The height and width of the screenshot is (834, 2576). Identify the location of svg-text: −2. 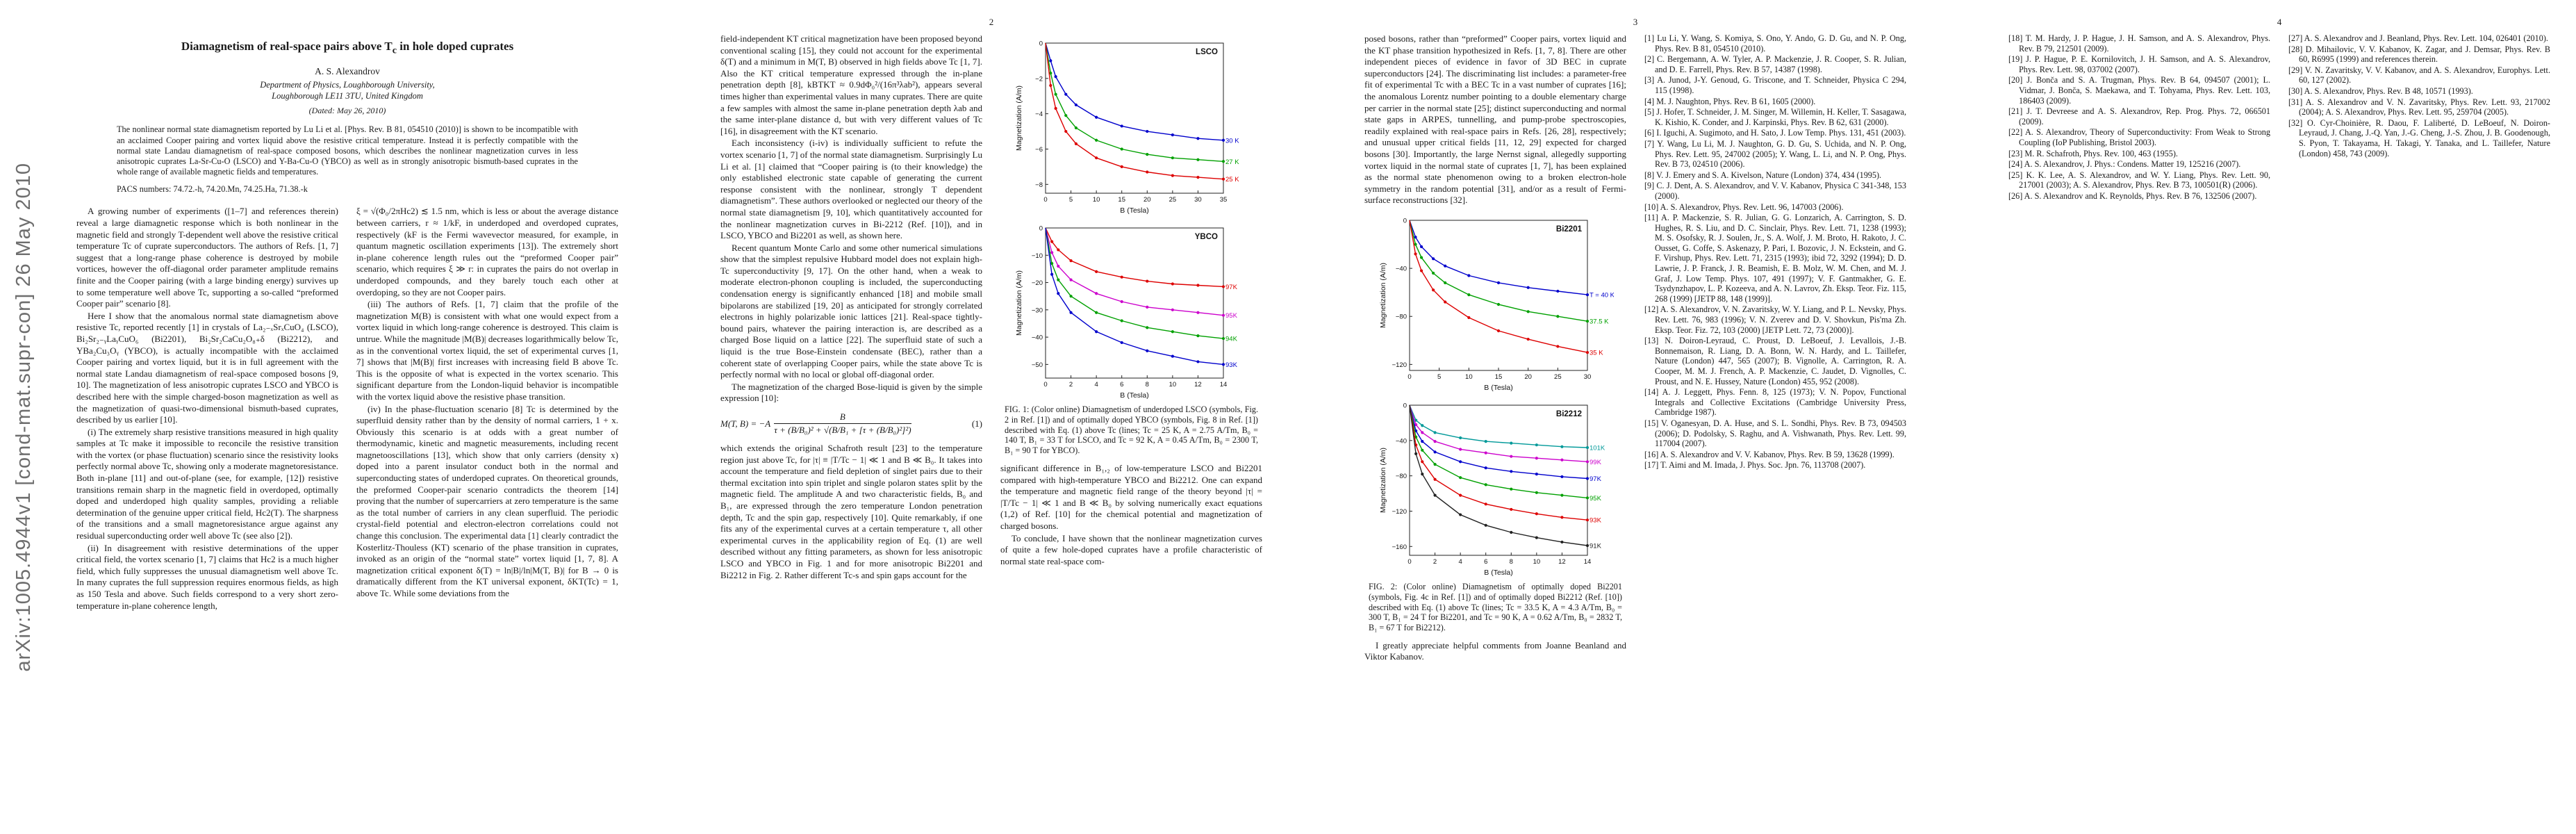
(1039, 79).